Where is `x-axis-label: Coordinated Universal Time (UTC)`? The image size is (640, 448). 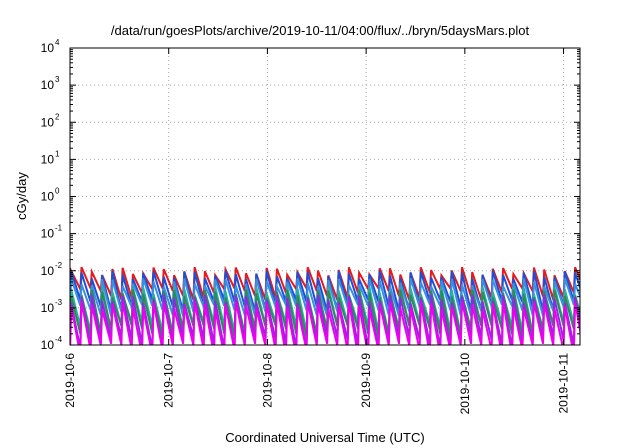 x-axis-label: Coordinated Universal Time (UTC) is located at coordinates (324, 437).